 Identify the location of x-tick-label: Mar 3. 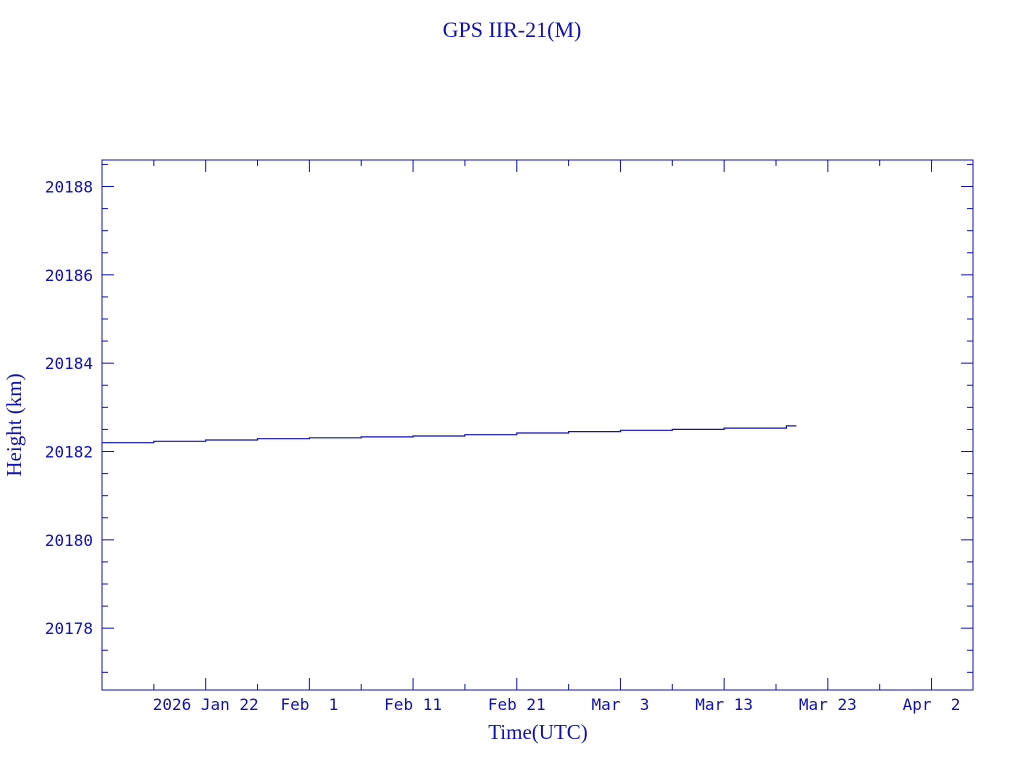
(621, 704).